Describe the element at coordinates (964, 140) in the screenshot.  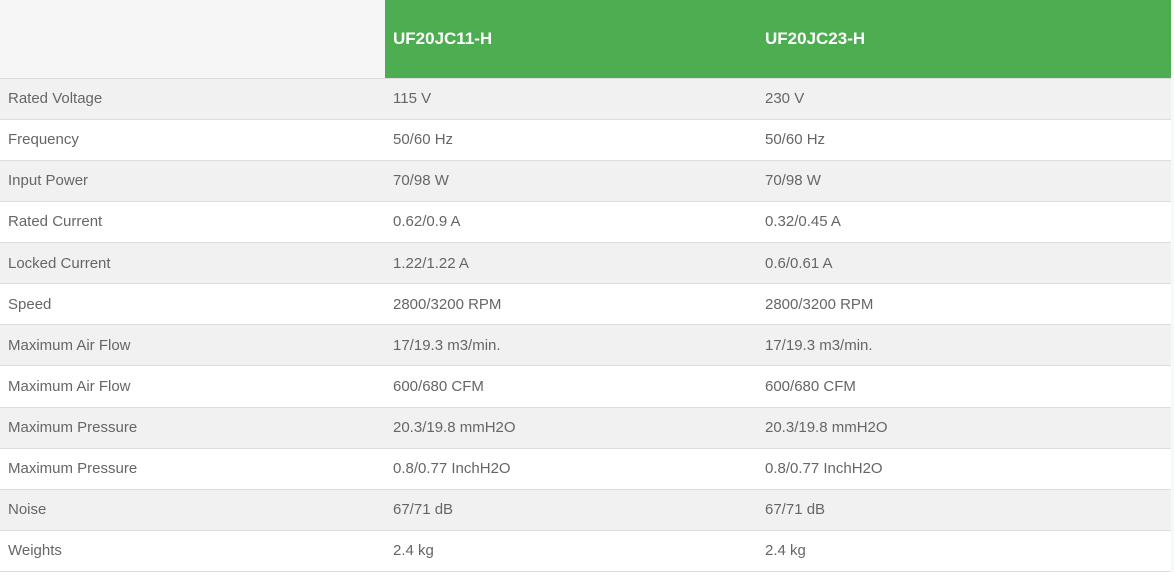
I see `value-cell-uf20jc23-h: 50/60 Hz` at that location.